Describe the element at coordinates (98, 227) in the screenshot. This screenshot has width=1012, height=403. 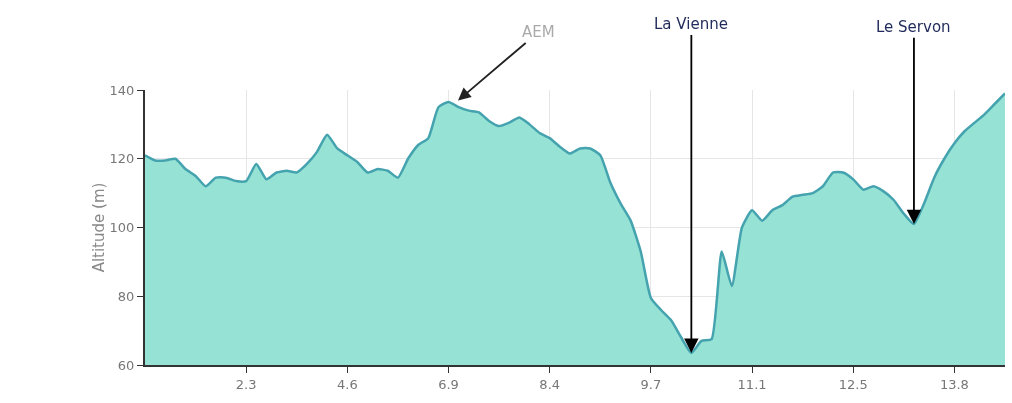
I see `y-axis-title: Altitude (m)` at that location.